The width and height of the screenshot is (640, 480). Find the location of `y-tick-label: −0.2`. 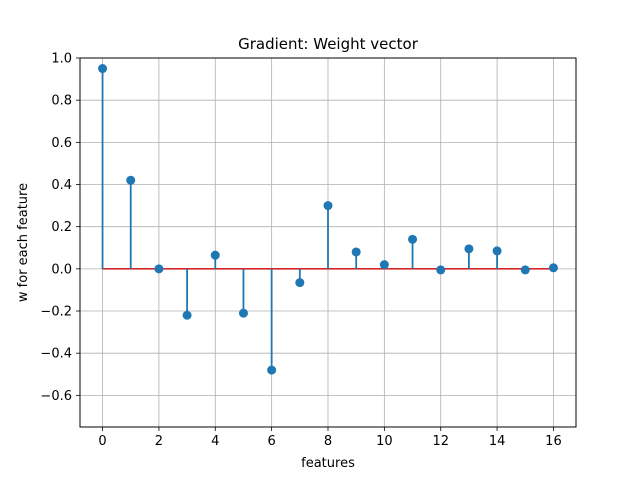

y-tick-label: −0.2 is located at coordinates (56, 312).